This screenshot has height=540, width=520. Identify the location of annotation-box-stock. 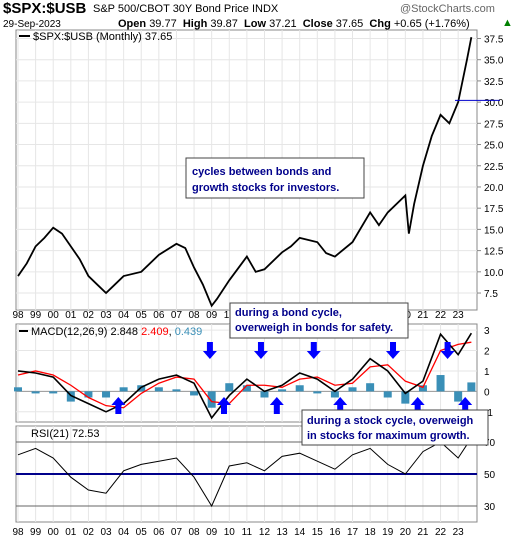
(395, 427).